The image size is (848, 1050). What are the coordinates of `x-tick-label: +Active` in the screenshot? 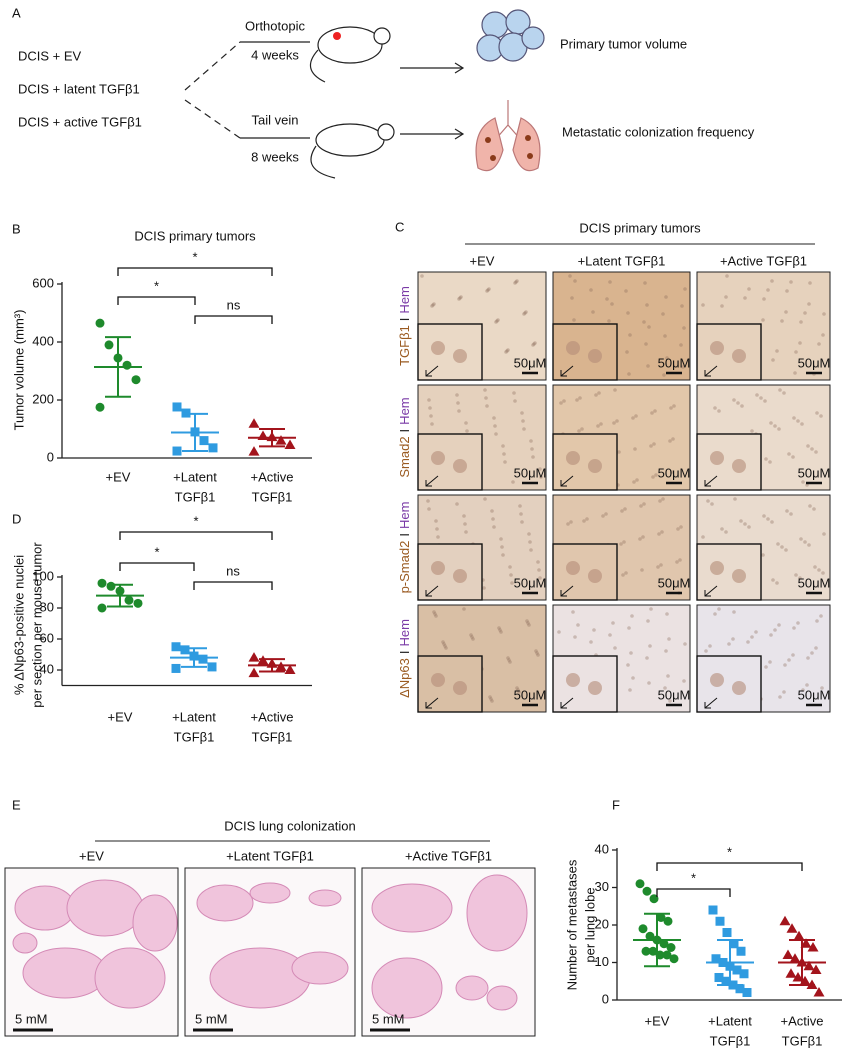 It's located at (802, 1020).